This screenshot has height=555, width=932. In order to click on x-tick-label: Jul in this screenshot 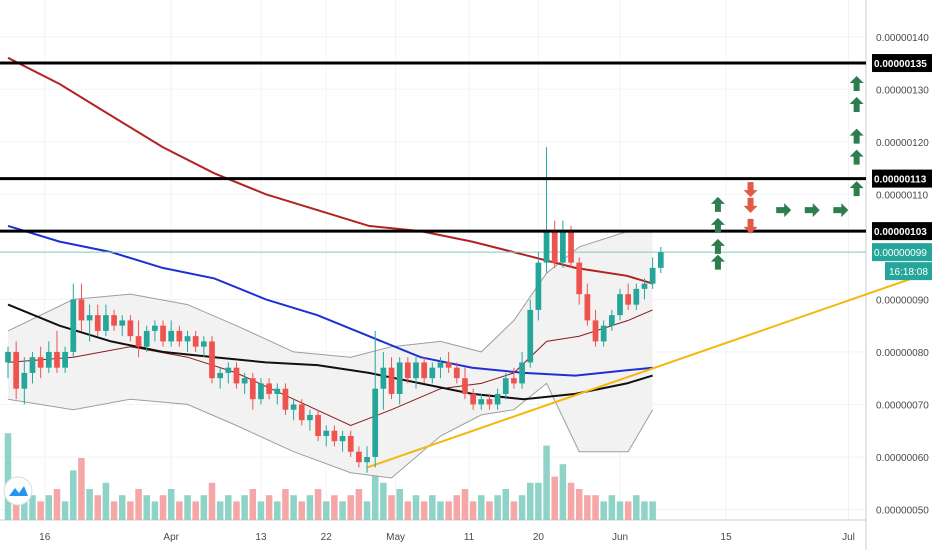, I will do `click(848, 537)`.